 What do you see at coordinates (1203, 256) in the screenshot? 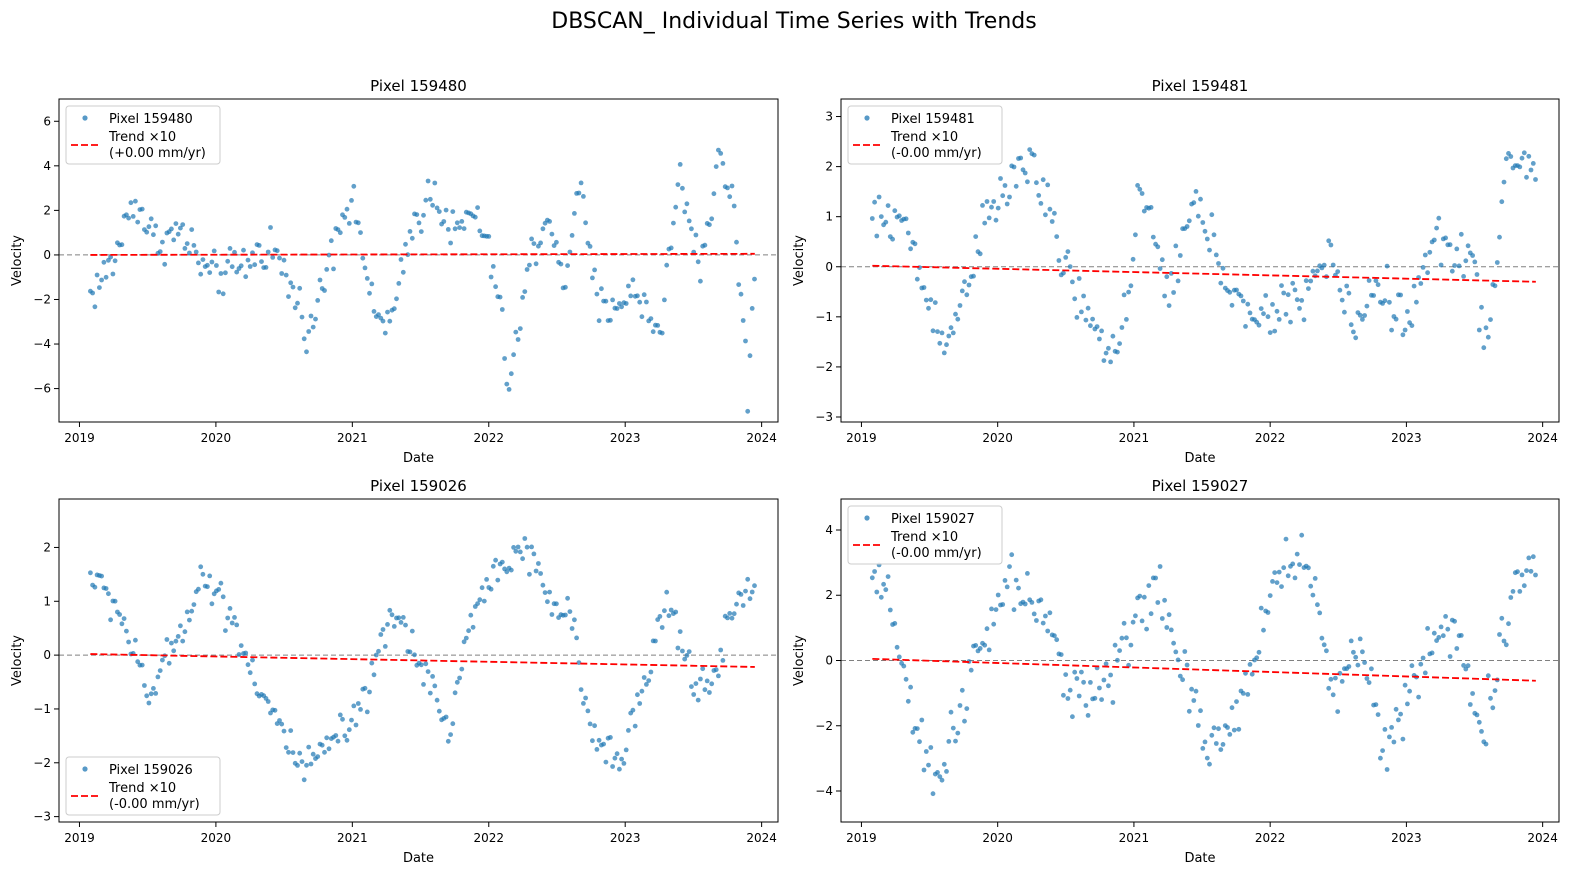
I see `scatter-points` at bounding box center [1203, 256].